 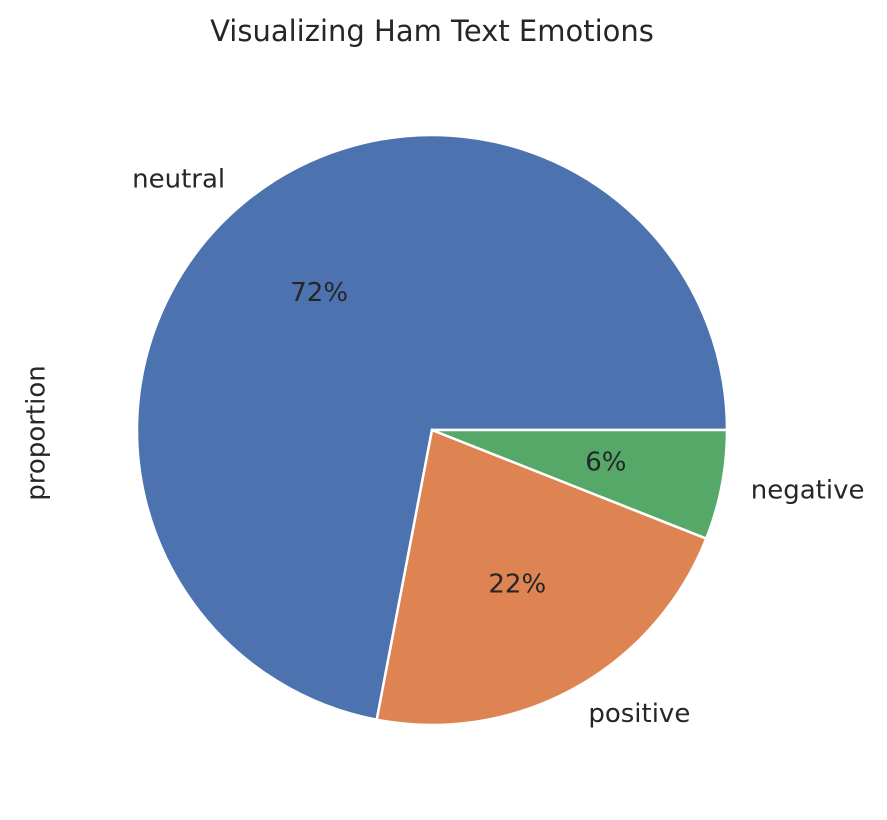 What do you see at coordinates (432, 31) in the screenshot?
I see `chart-title: Visualizing Ham Text Emotions` at bounding box center [432, 31].